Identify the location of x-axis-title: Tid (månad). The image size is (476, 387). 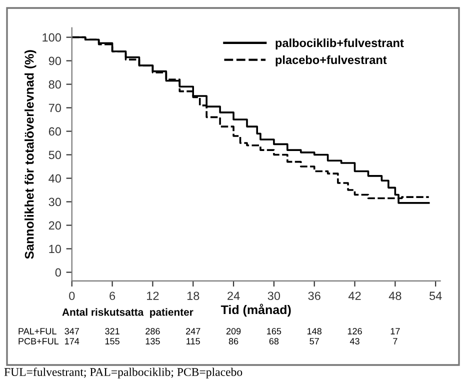
(255, 310).